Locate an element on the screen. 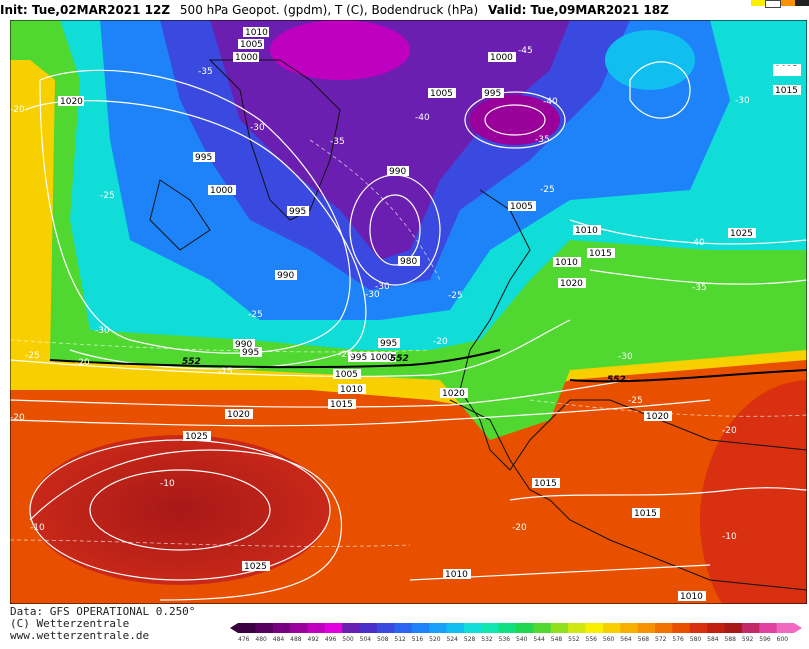  legend-tick-label: 496 is located at coordinates (330, 639).